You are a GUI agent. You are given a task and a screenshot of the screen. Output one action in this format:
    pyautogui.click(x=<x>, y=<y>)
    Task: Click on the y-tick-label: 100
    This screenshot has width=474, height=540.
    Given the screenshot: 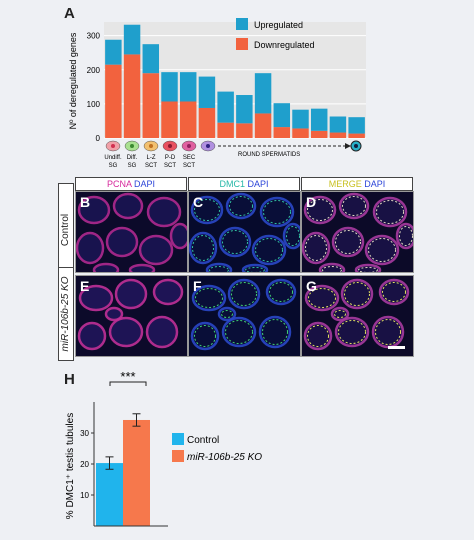 What is the action you would take?
    pyautogui.click(x=94, y=104)
    